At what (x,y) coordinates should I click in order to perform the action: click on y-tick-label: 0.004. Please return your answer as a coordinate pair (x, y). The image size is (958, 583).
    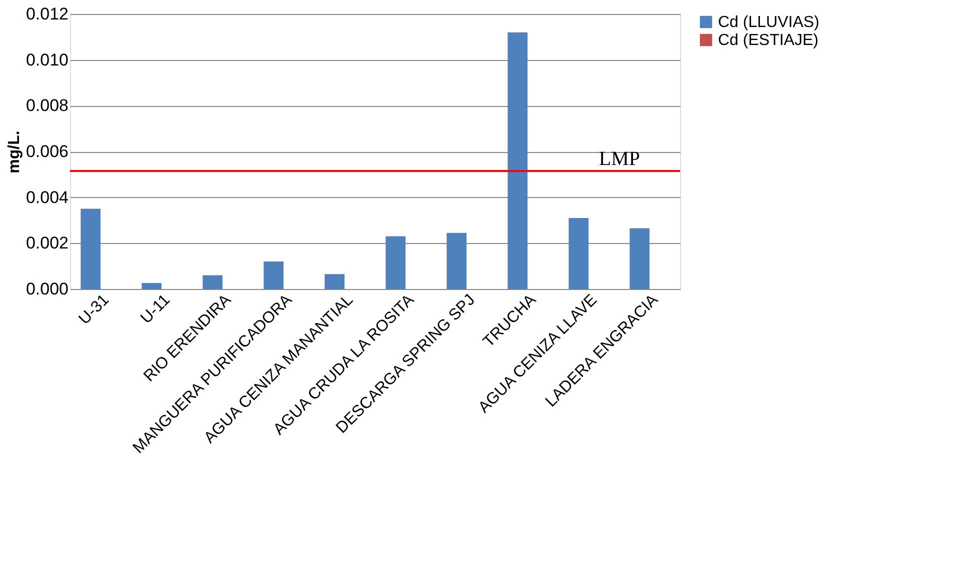
    Looking at the image, I should click on (47, 197).